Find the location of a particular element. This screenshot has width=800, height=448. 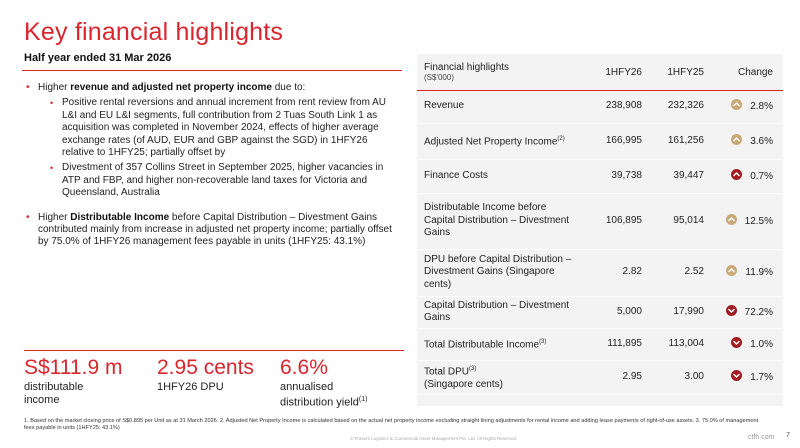

value-1hfy25: 95,014 is located at coordinates (680, 221).